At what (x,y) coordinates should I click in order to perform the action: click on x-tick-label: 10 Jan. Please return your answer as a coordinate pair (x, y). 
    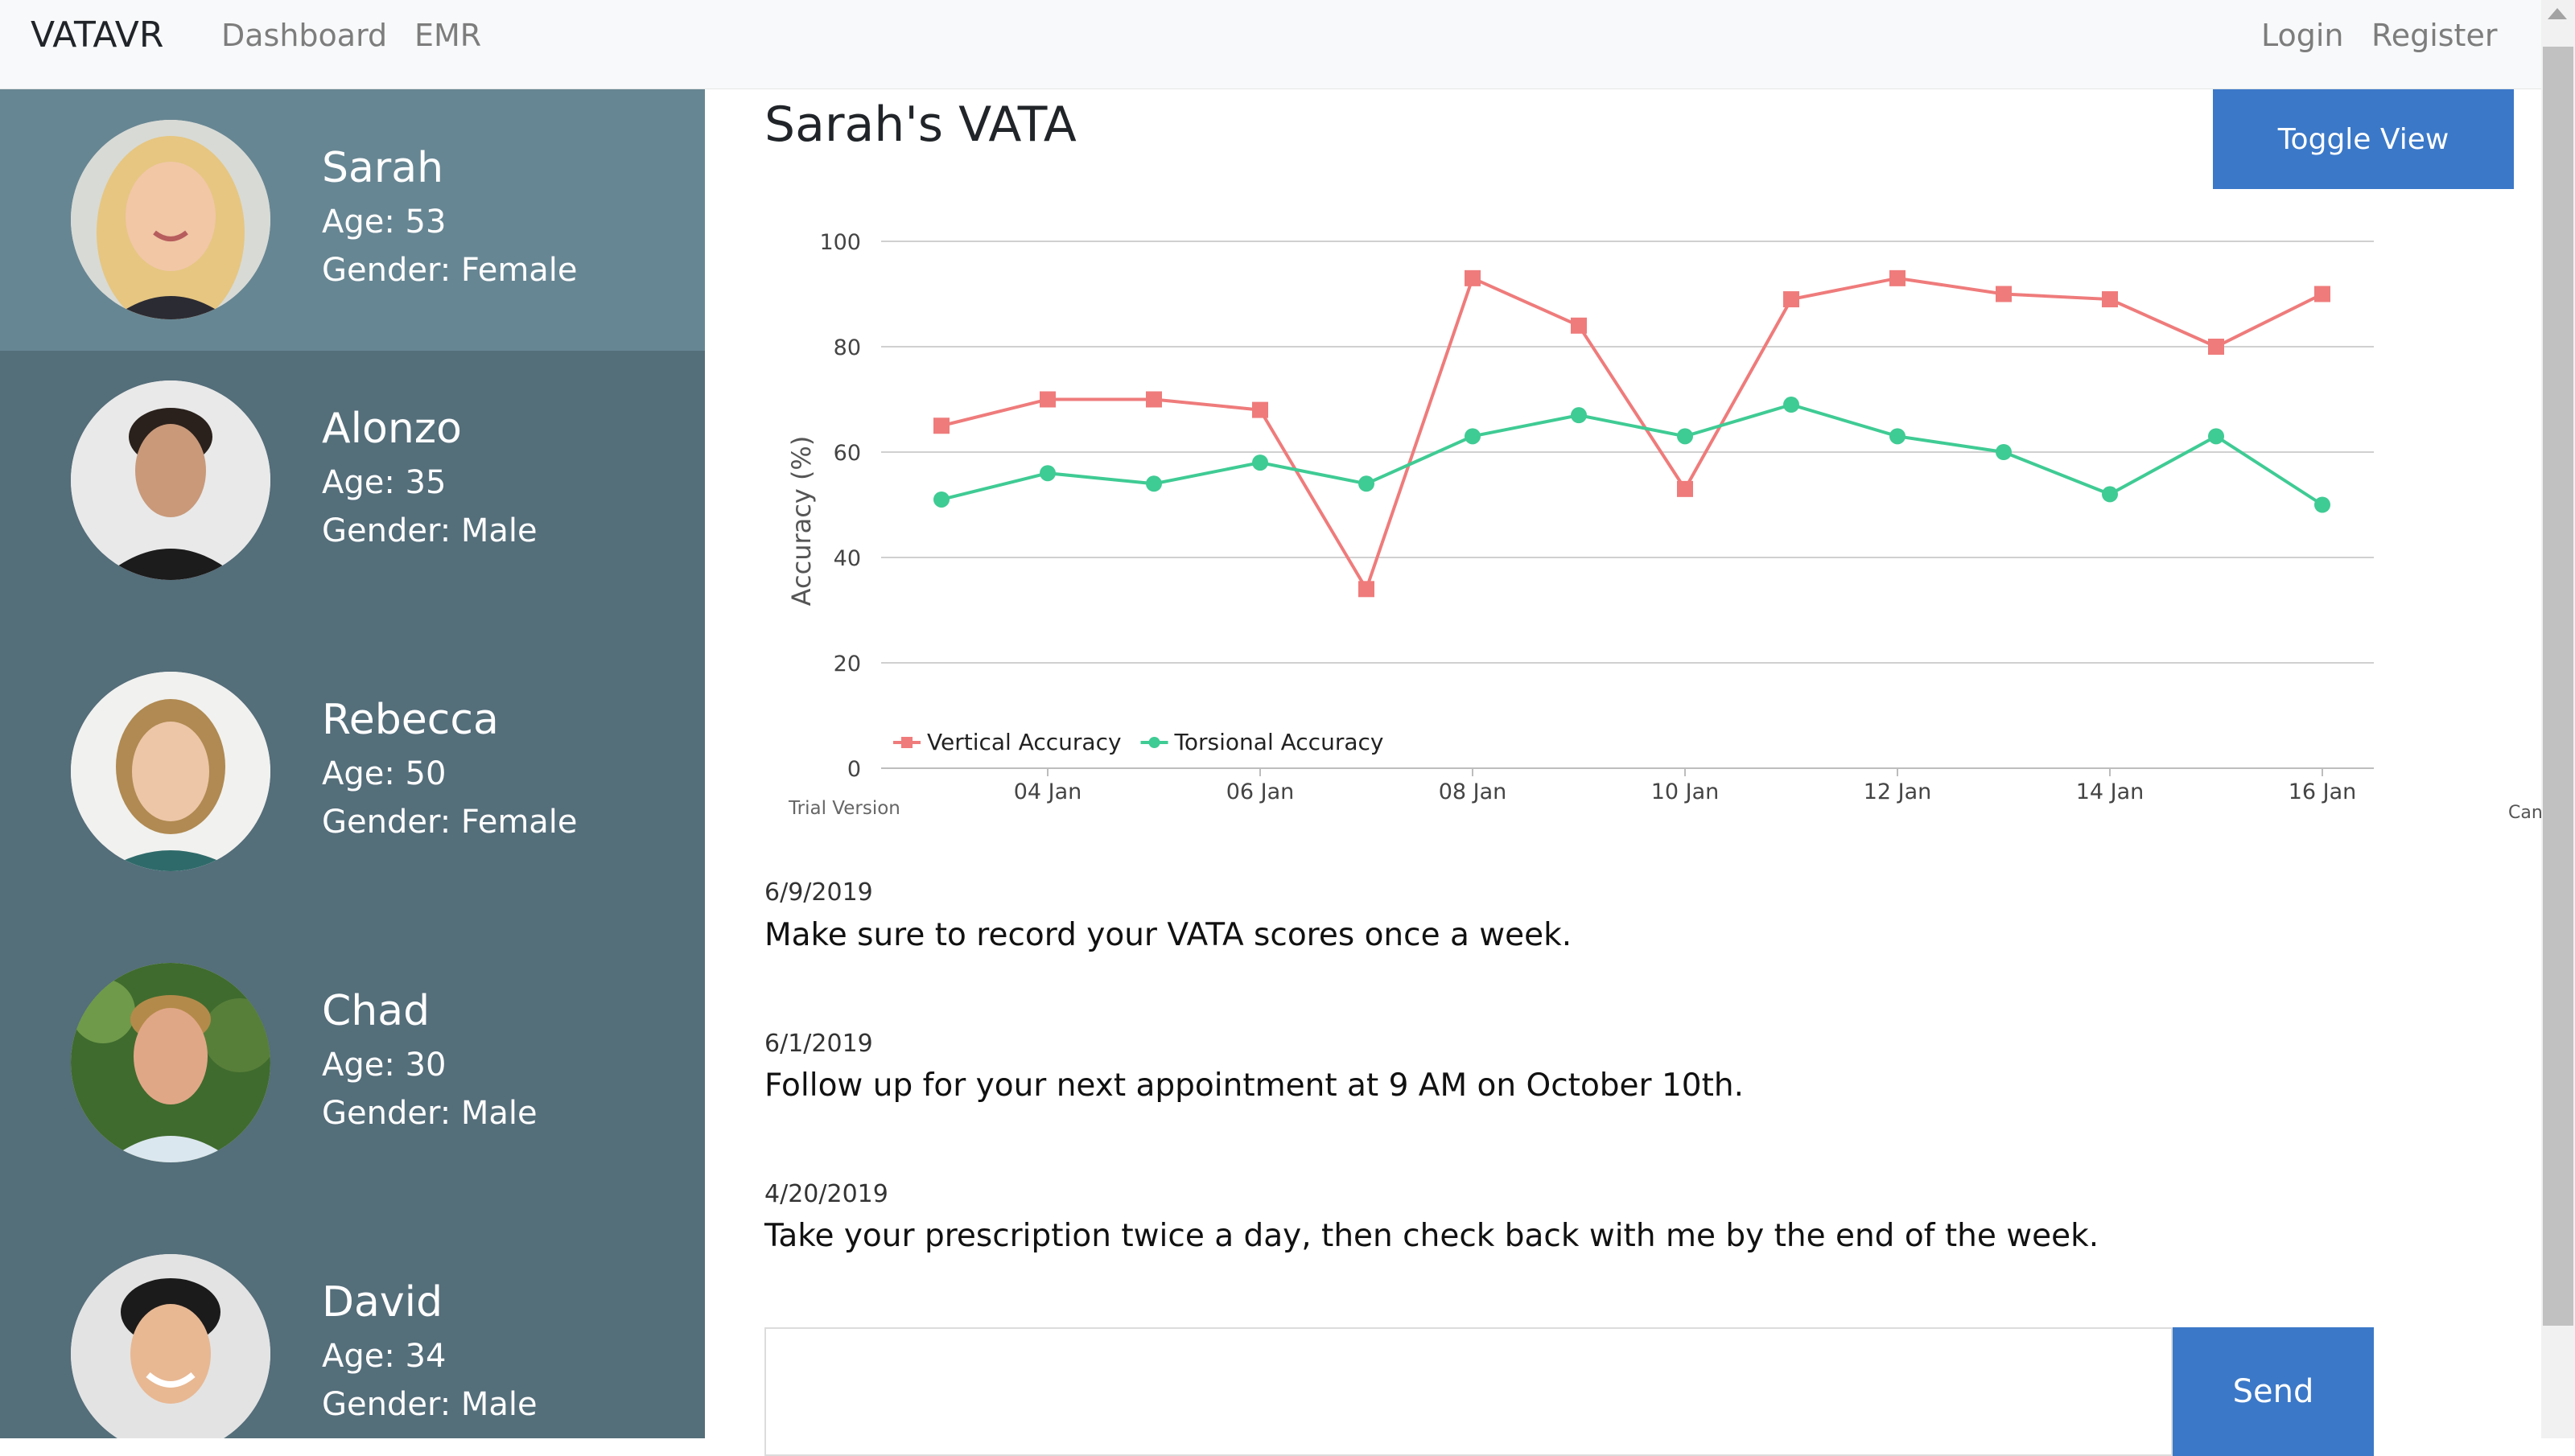
    Looking at the image, I should click on (1685, 791).